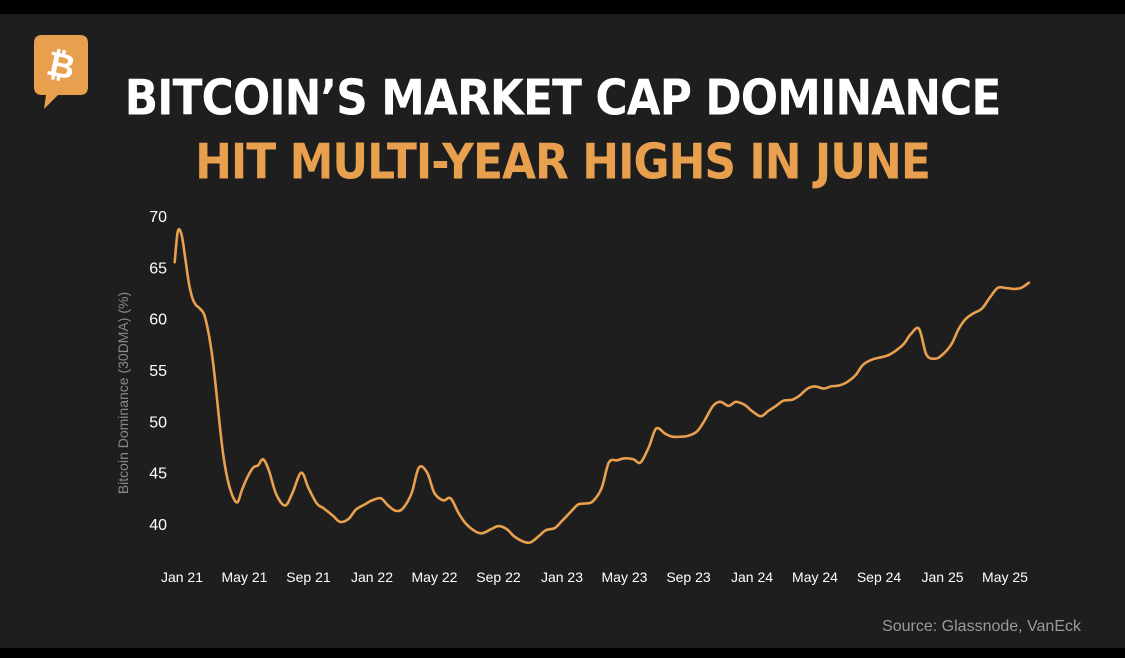 The width and height of the screenshot is (1125, 658). Describe the element at coordinates (943, 577) in the screenshot. I see `x-tick-label: Jan 25` at that location.